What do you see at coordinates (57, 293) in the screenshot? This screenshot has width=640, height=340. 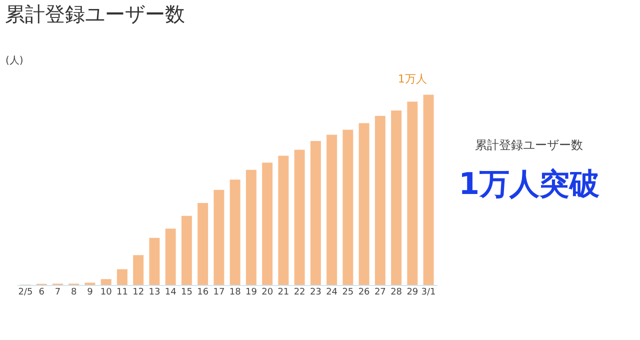 I see `x-tick-label: 7` at bounding box center [57, 293].